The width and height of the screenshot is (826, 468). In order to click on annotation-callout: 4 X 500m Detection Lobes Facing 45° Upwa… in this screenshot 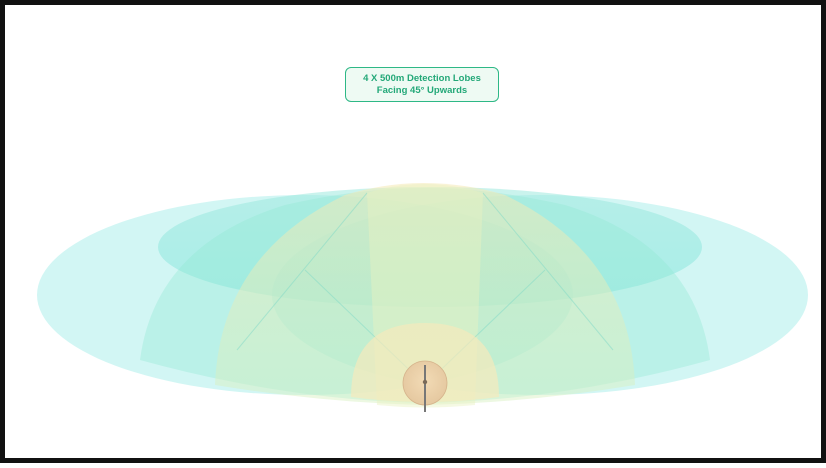, I will do `click(422, 84)`.